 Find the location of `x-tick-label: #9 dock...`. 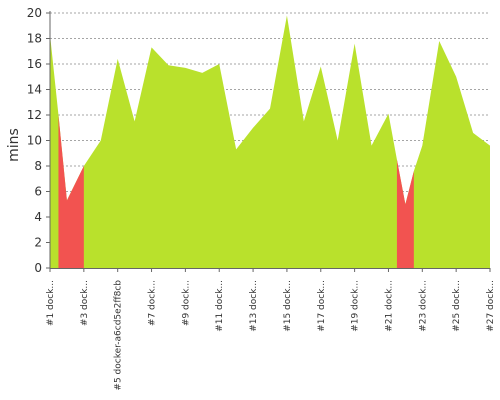

x-tick-label: #9 dock... is located at coordinates (186, 303).